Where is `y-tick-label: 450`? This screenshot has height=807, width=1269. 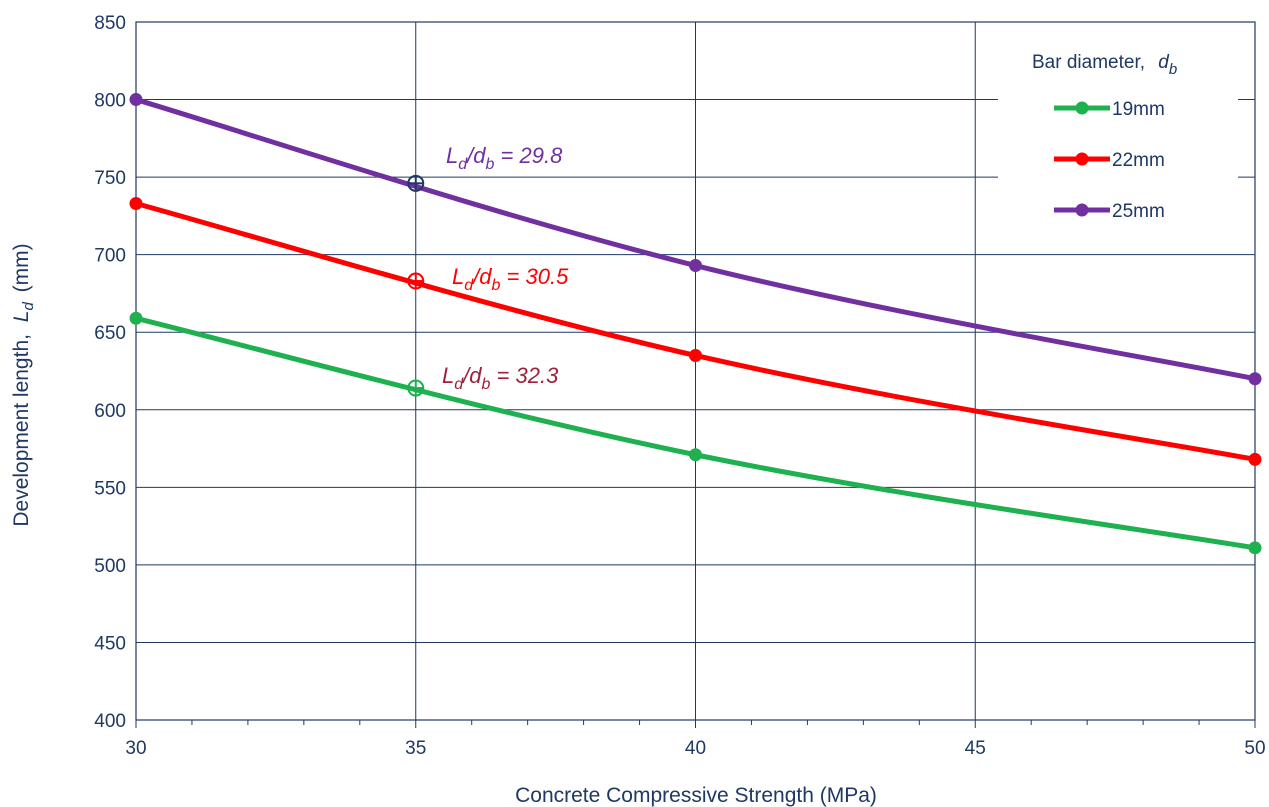
y-tick-label: 450 is located at coordinates (110, 643).